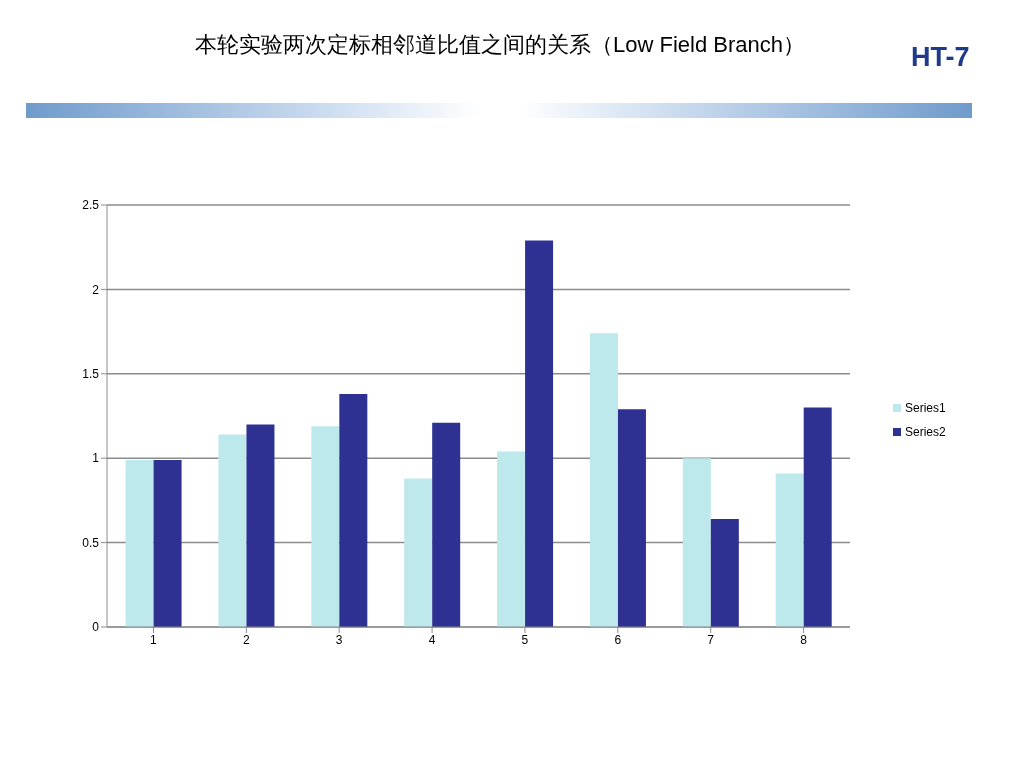  Describe the element at coordinates (804, 639) in the screenshot. I see `x-tick-label: 8` at that location.